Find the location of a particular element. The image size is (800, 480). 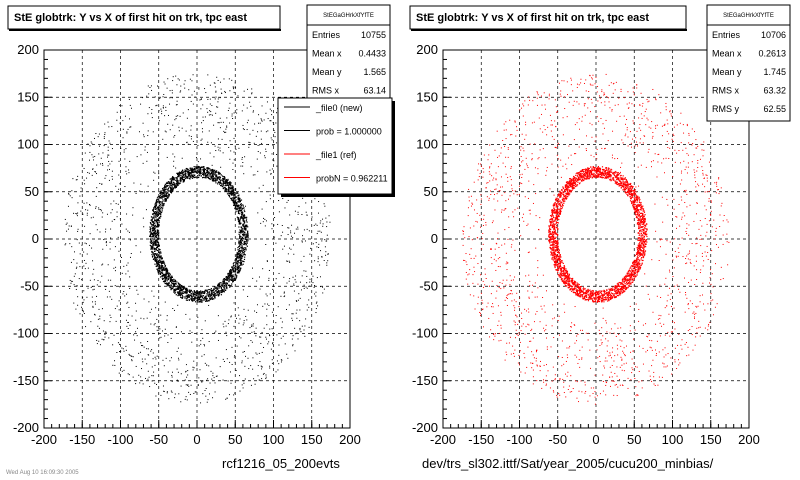

x-axis-label: rcf1216_05_200evts is located at coordinates (281, 463).